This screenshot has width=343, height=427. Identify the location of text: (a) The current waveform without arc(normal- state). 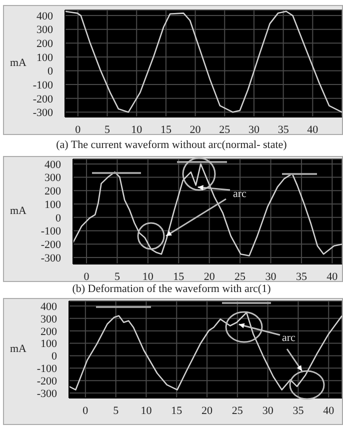
(171, 145).